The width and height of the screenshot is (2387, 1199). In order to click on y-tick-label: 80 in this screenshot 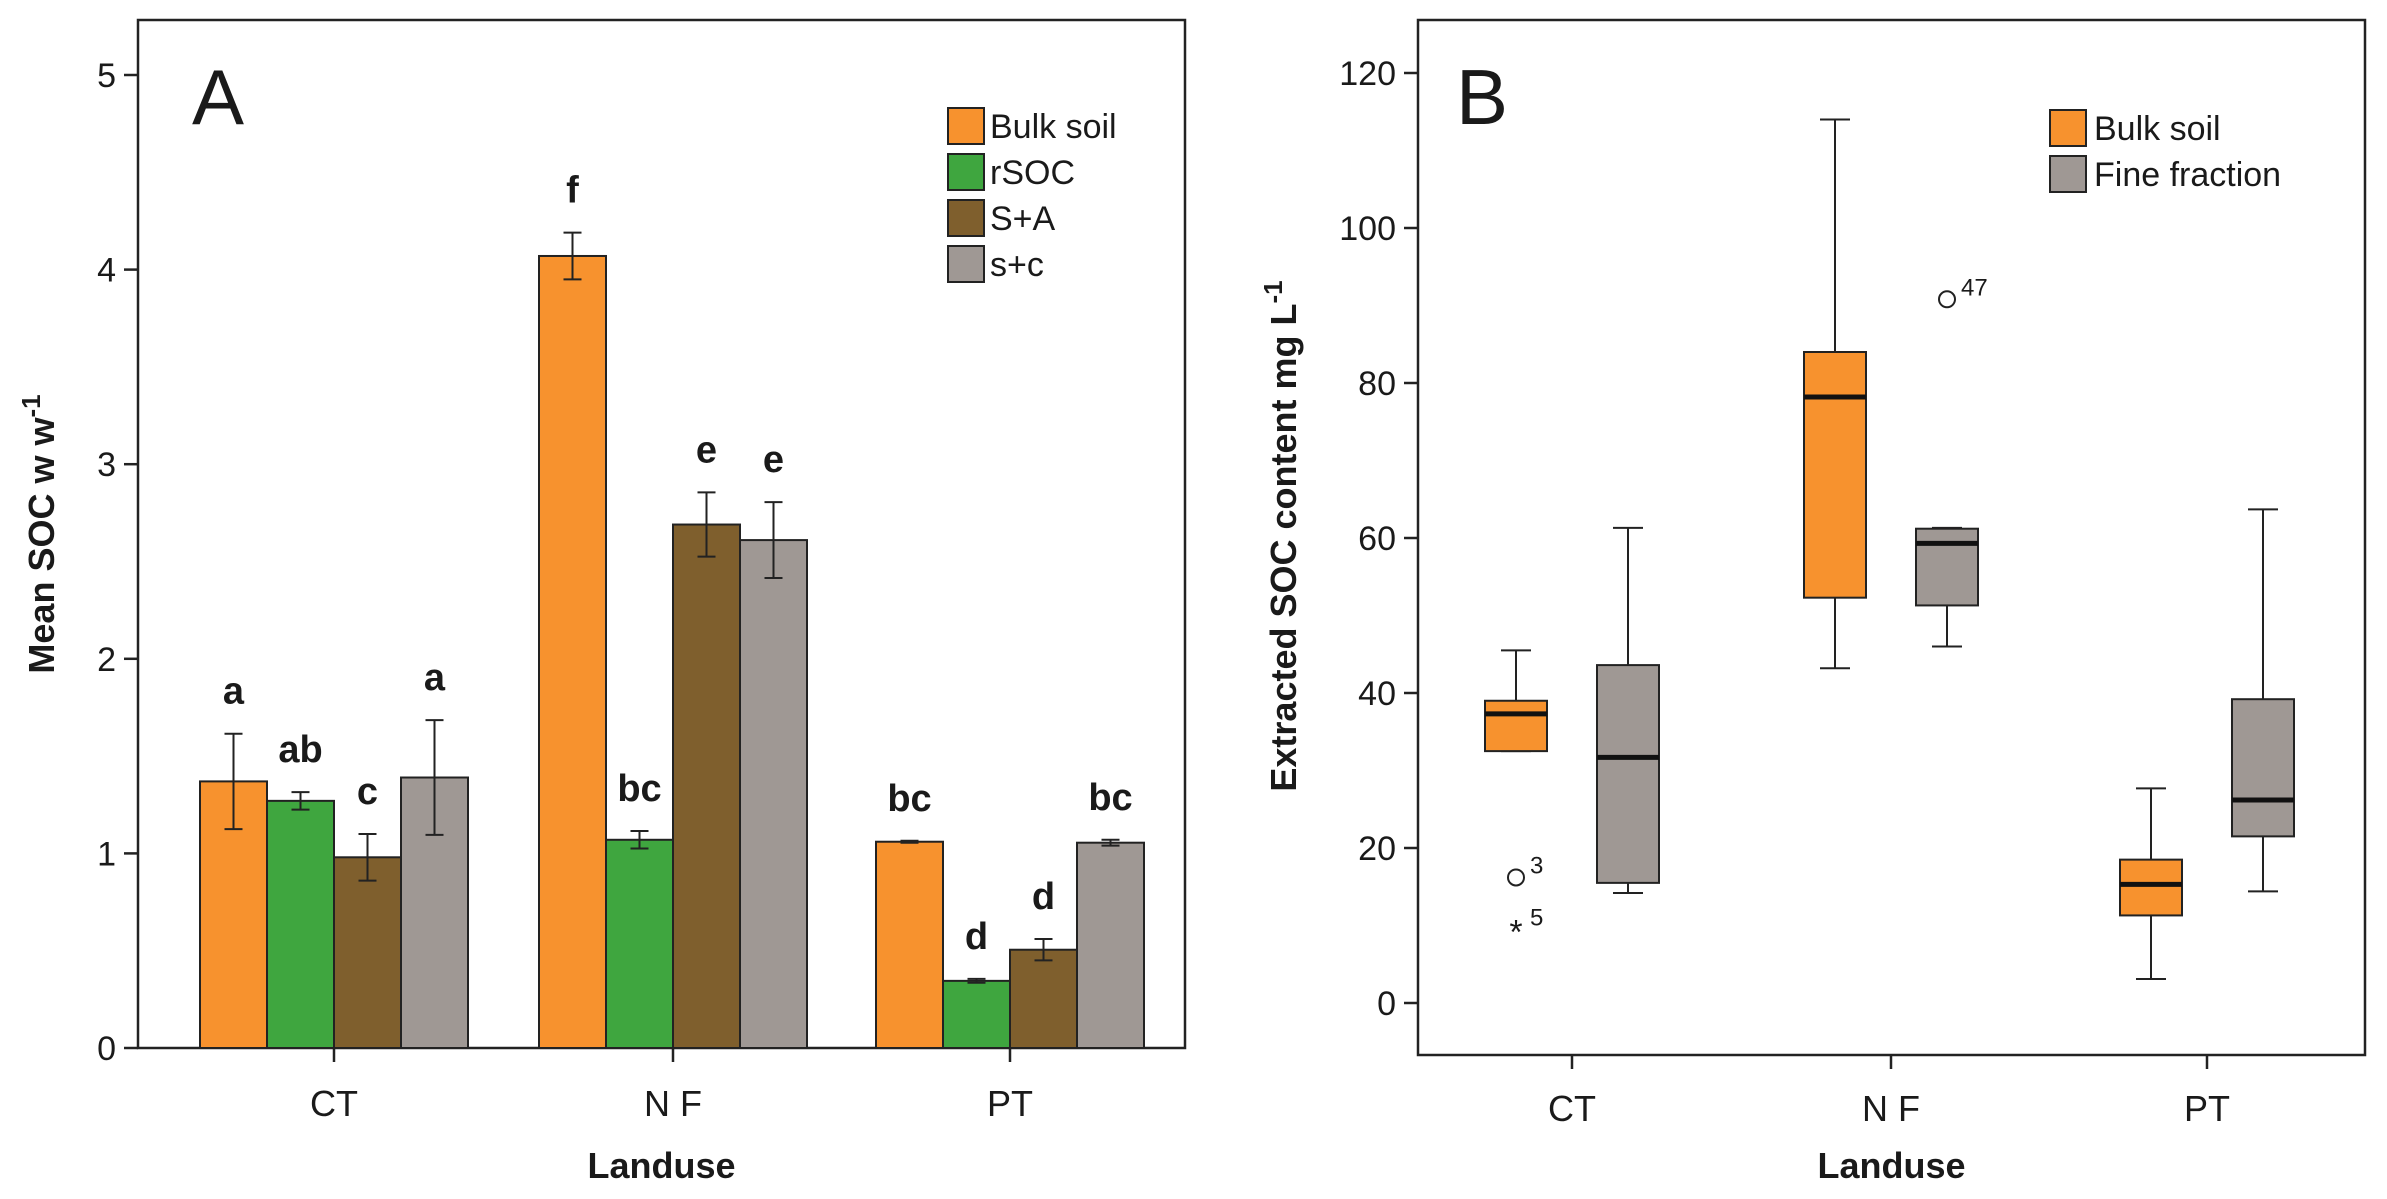, I will do `click(1377, 384)`.